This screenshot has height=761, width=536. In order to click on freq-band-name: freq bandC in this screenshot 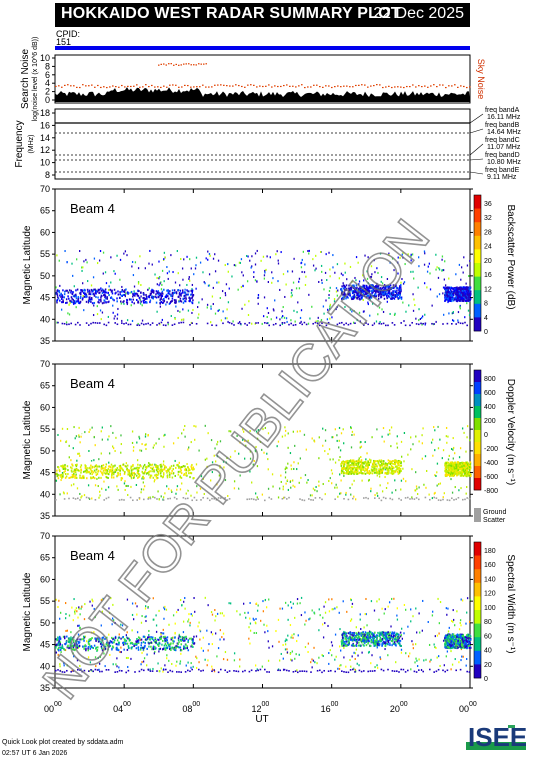, I will do `click(502, 140)`.